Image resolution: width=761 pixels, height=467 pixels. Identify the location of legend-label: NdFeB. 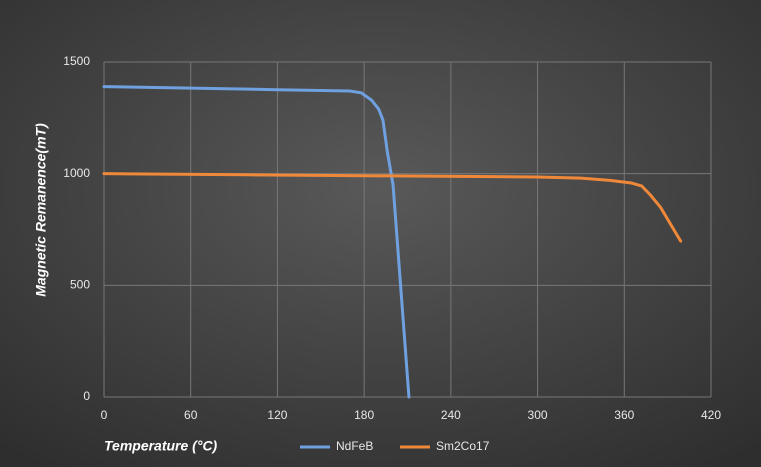
(354, 446).